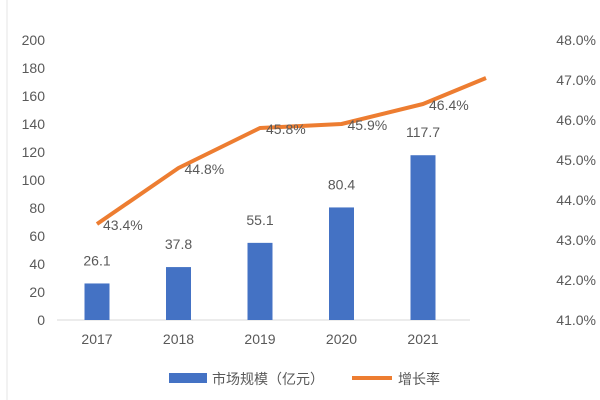  I want to click on right-tick-label: 45.0%, so click(576, 160).